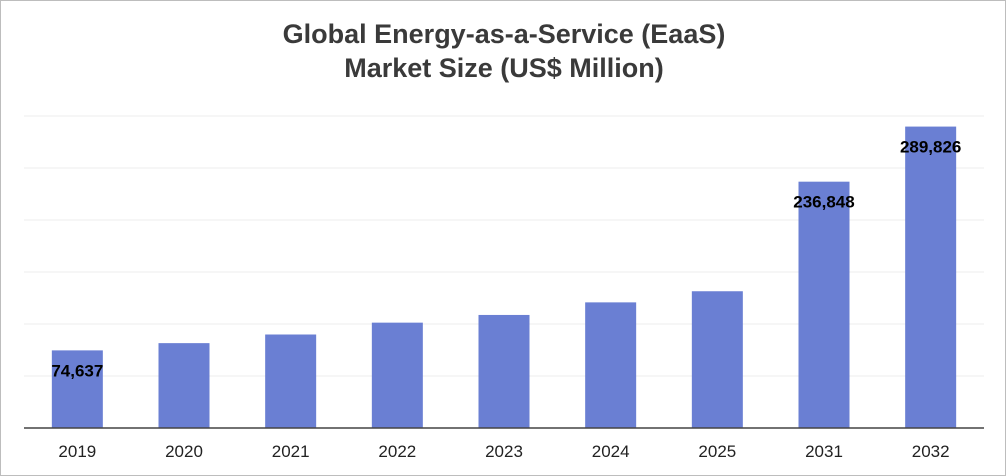 Image resolution: width=1006 pixels, height=476 pixels. I want to click on x-tick-label-2024: 2024, so click(611, 451).